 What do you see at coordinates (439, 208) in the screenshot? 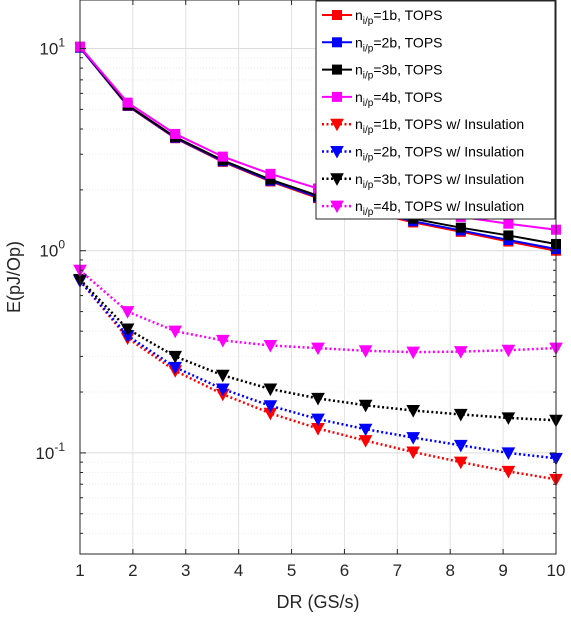
I see `legend-label: ni/p=4b, TOPS w/ Insulation` at bounding box center [439, 208].